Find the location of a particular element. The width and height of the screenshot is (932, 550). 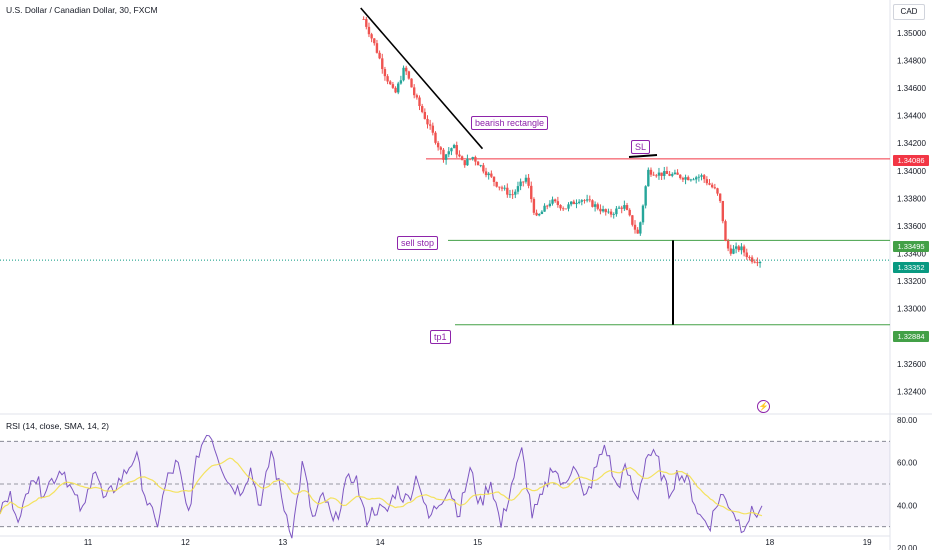

annotation-sell-stop: sell stop is located at coordinates (418, 243).